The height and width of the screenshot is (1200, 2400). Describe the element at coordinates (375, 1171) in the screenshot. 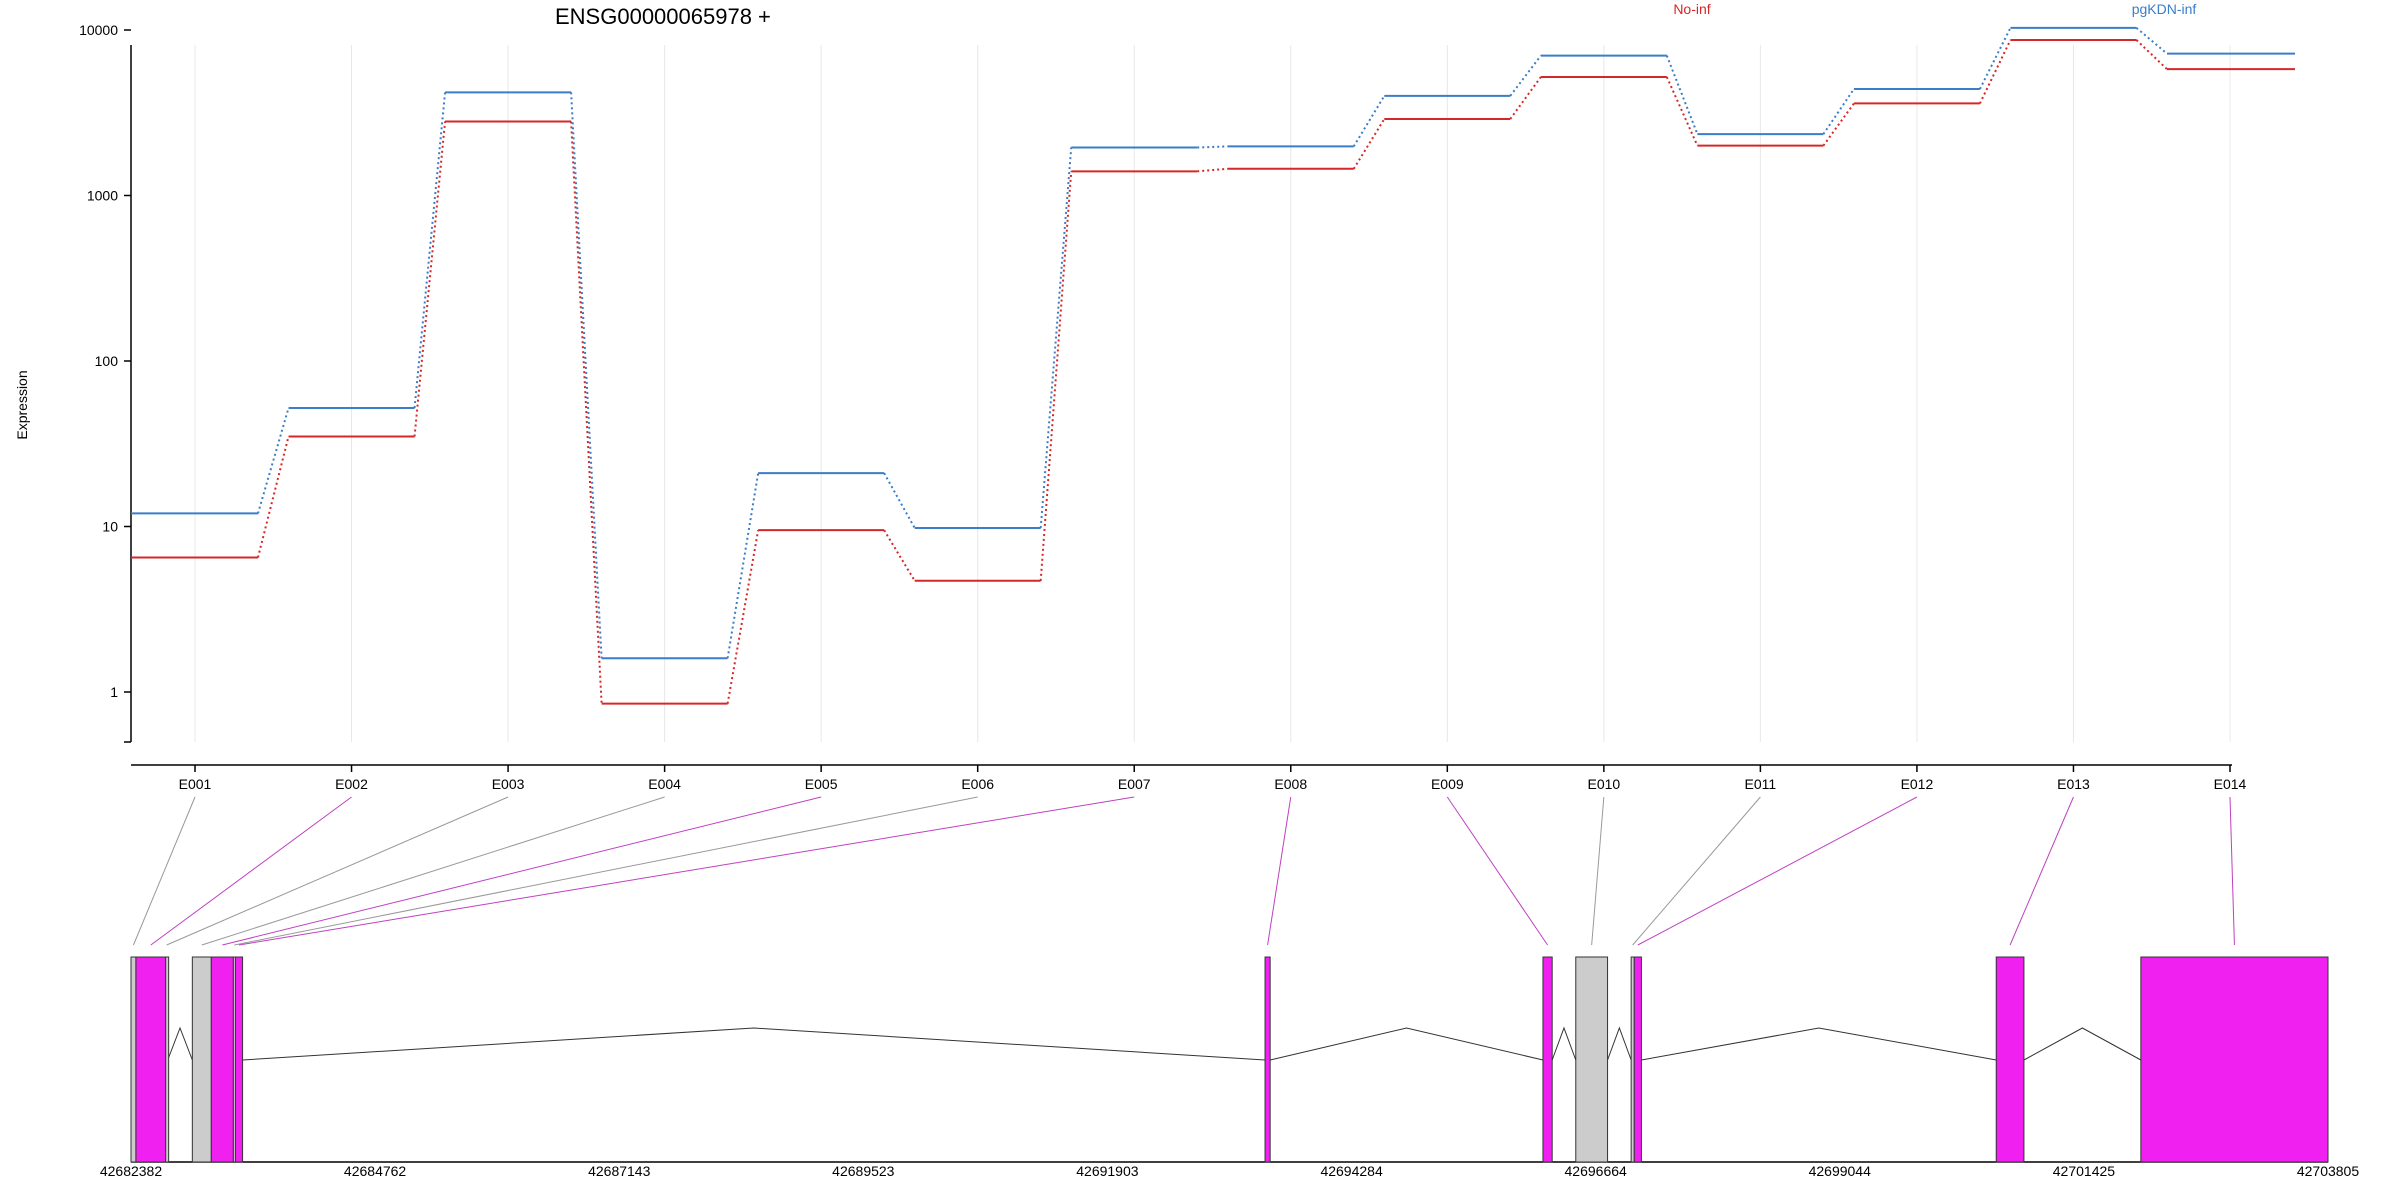

I see `genomic-tick-label: 42684762` at that location.